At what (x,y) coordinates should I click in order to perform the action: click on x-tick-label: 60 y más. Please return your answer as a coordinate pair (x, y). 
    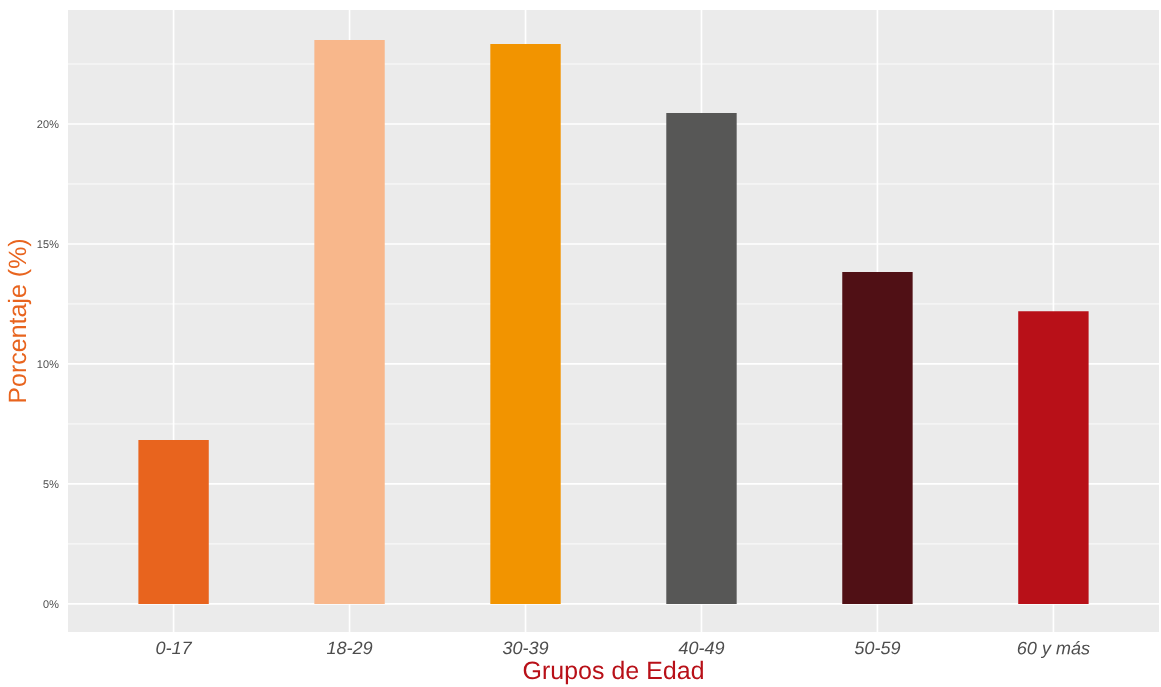
    Looking at the image, I should click on (1053, 650).